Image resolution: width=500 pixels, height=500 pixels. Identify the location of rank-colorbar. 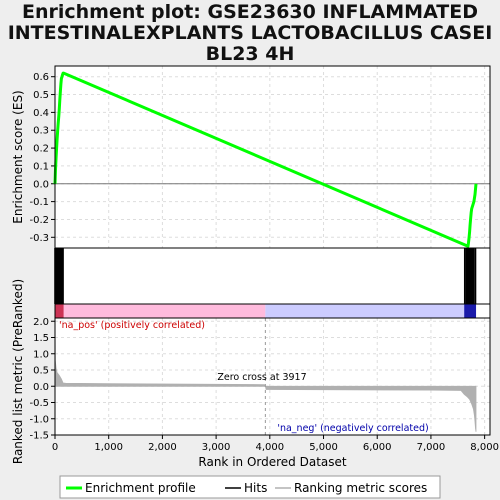
(272, 311).